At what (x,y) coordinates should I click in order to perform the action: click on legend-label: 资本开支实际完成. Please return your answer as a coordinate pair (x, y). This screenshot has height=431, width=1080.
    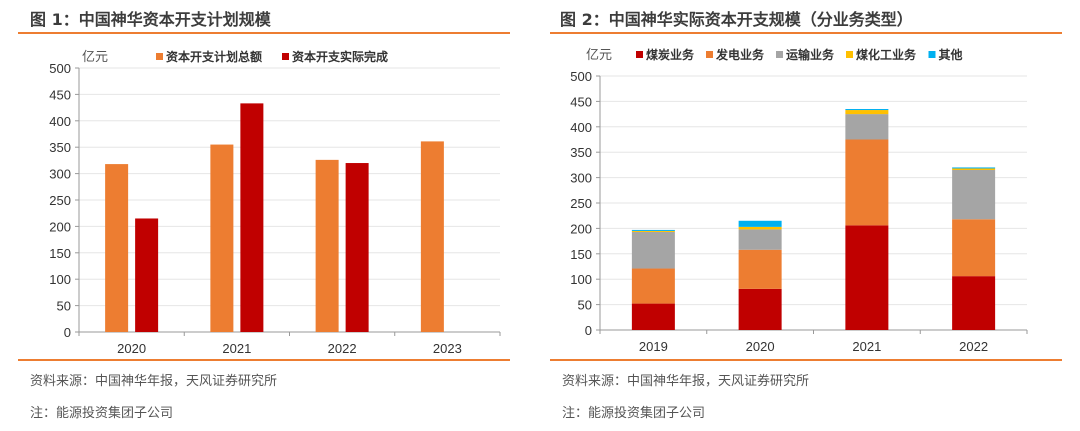
    Looking at the image, I should click on (340, 56).